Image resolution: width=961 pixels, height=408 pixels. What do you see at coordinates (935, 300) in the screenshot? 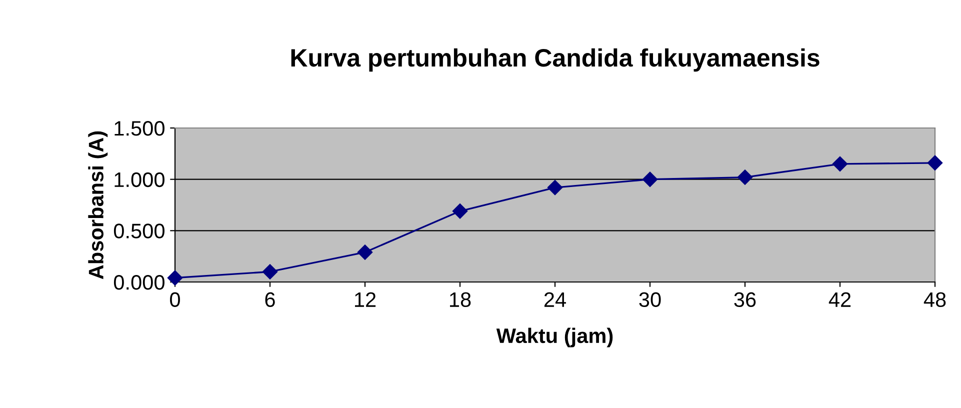
I see `x-tick-label: 48` at bounding box center [935, 300].